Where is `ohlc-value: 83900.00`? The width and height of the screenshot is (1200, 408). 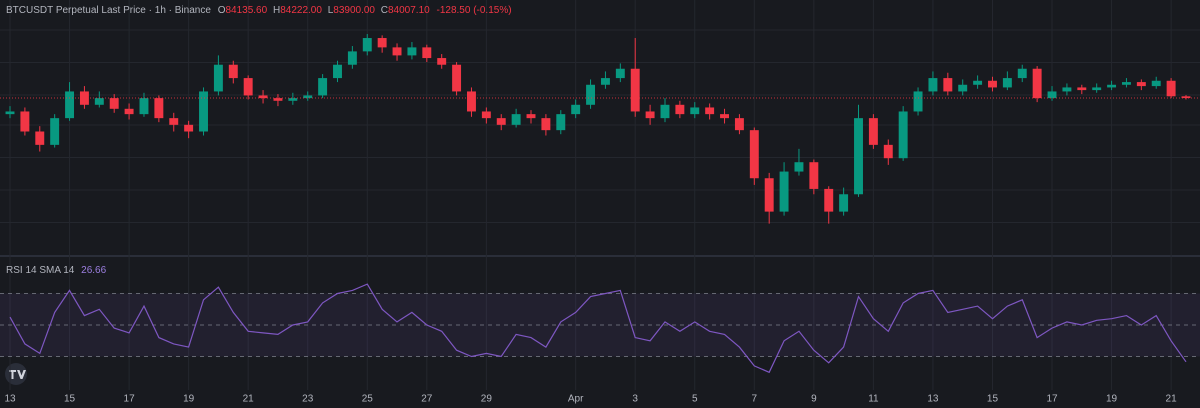
ohlc-value: 83900.00 is located at coordinates (354, 10).